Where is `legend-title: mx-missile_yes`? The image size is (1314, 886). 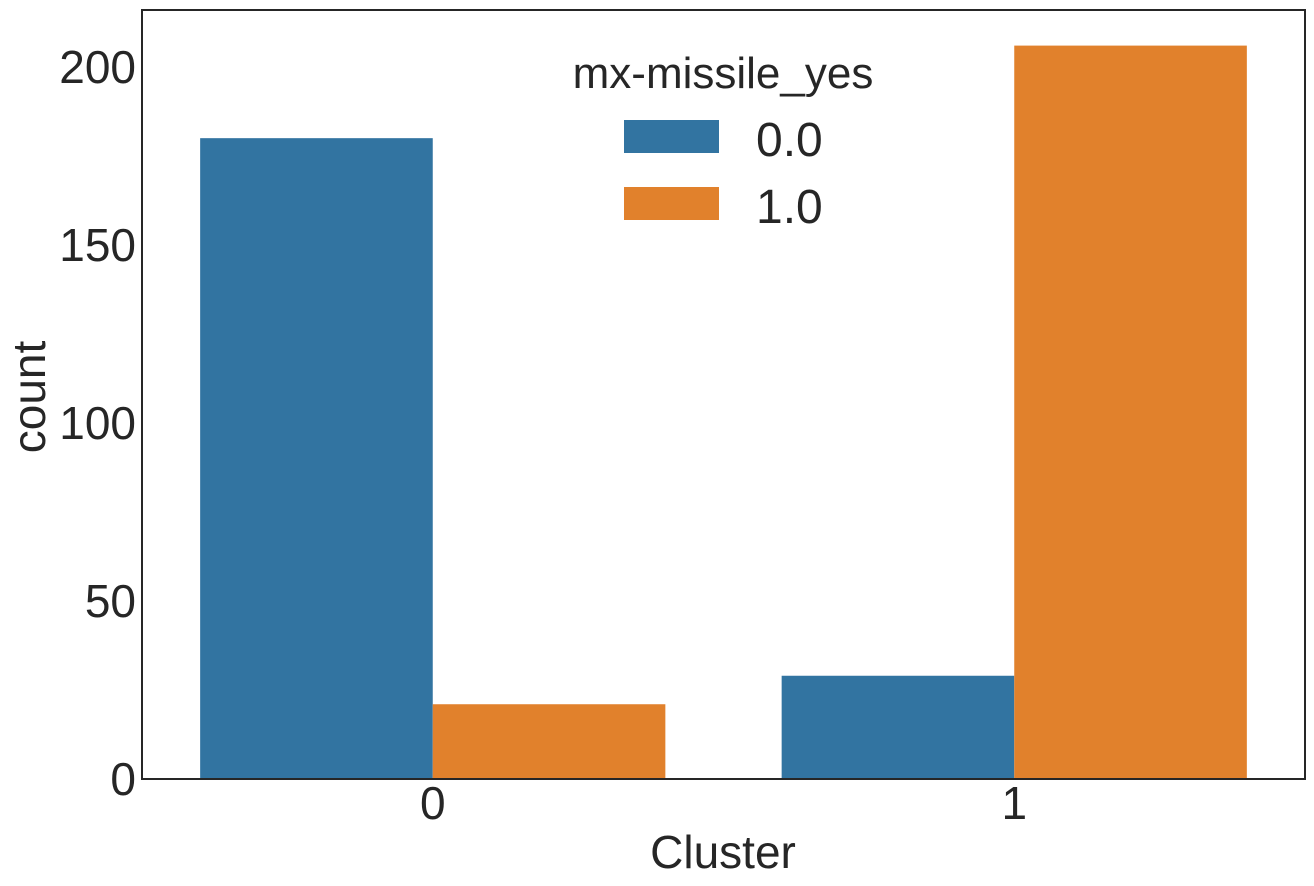
legend-title: mx-missile_yes is located at coordinates (723, 73).